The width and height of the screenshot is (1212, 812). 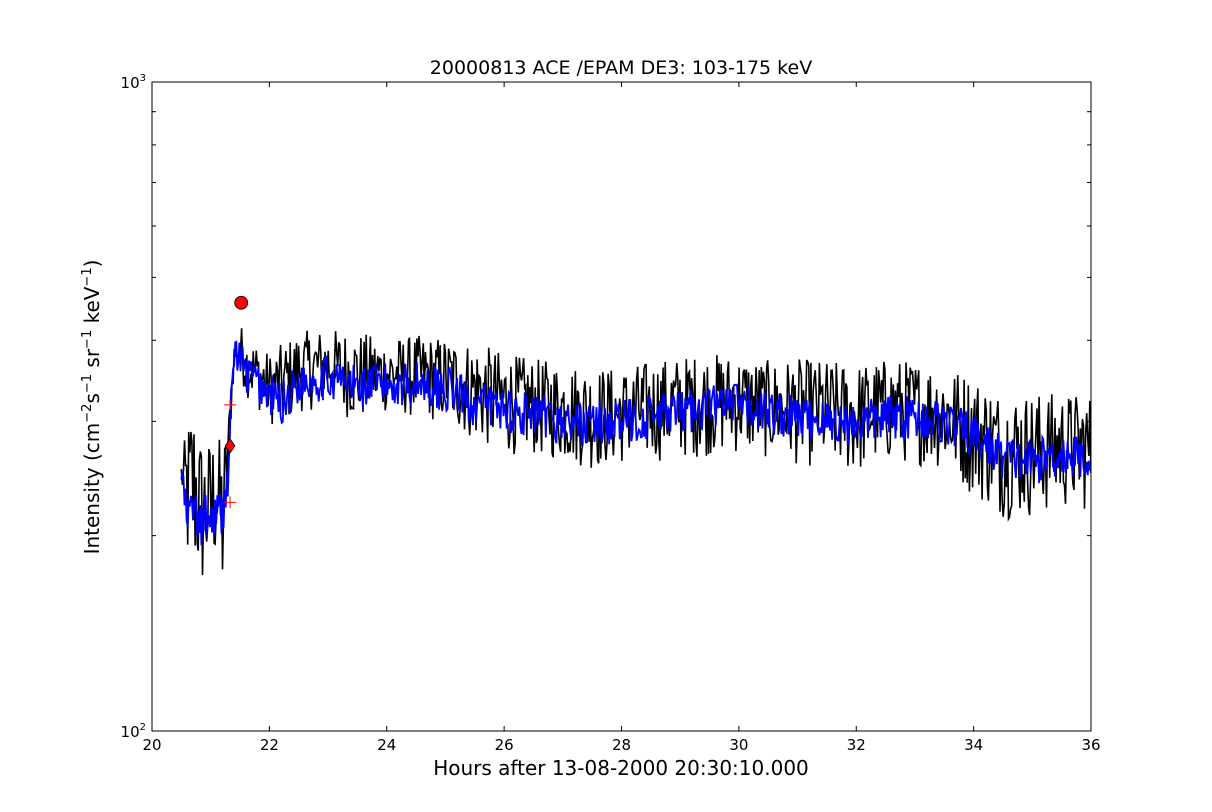 I want to click on x-tick-label: 30, so click(x=738, y=745).